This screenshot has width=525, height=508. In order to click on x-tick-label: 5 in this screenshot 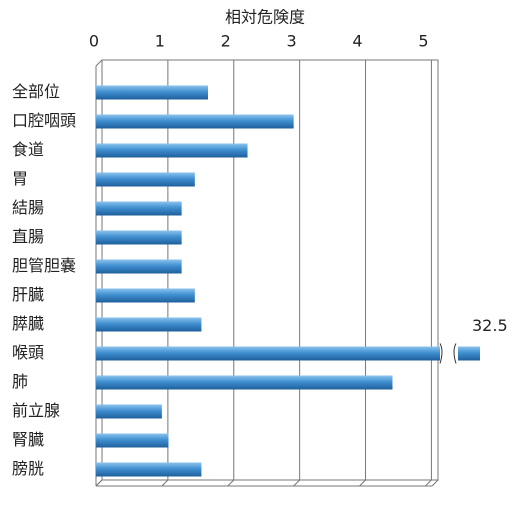, I will do `click(423, 41)`.